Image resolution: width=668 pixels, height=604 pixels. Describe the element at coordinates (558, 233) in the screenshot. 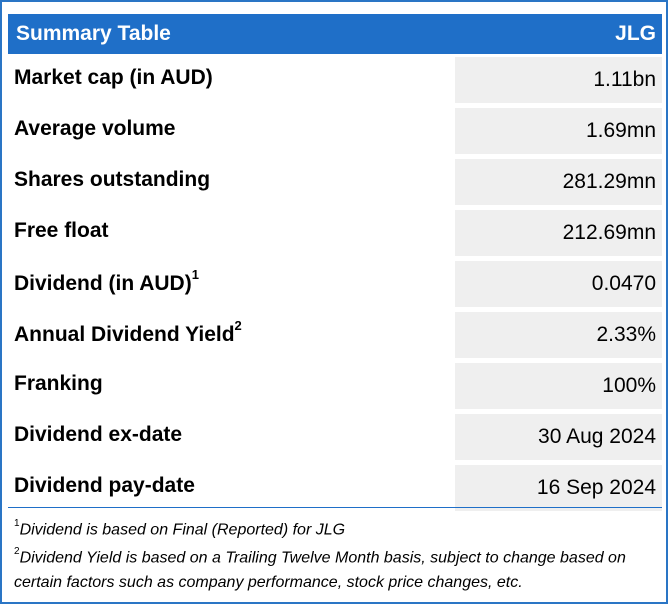

I see `row-value: 212.69mn` at that location.